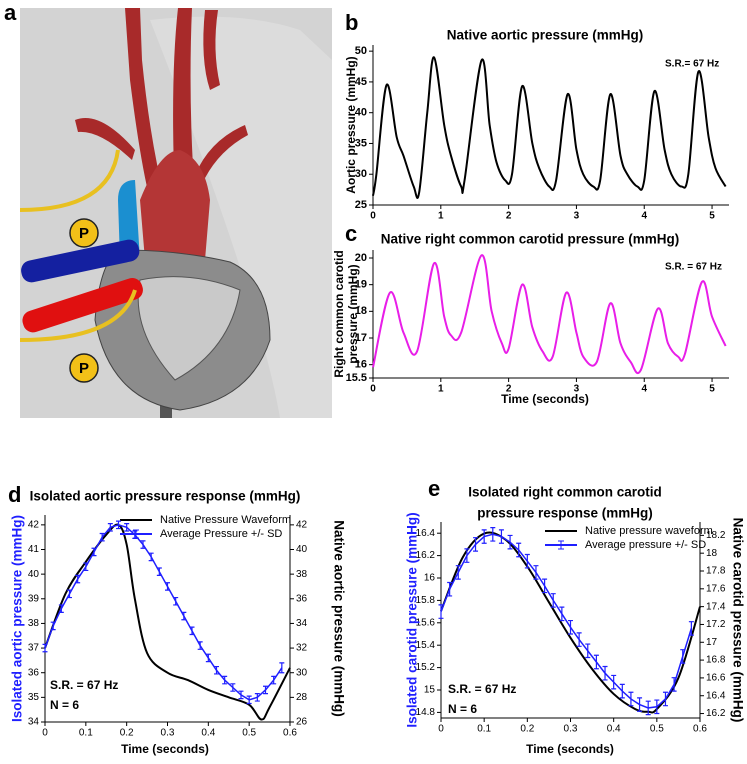 The width and height of the screenshot is (747, 764). What do you see at coordinates (129, 220) in the screenshot?
I see `vena-cava` at bounding box center [129, 220].